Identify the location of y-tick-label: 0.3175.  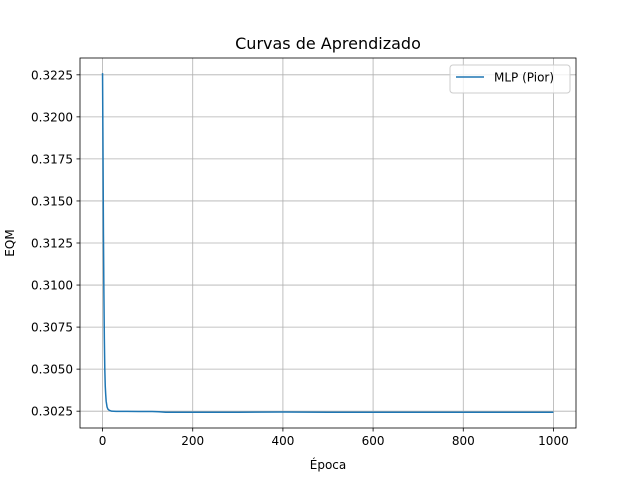
(52, 159).